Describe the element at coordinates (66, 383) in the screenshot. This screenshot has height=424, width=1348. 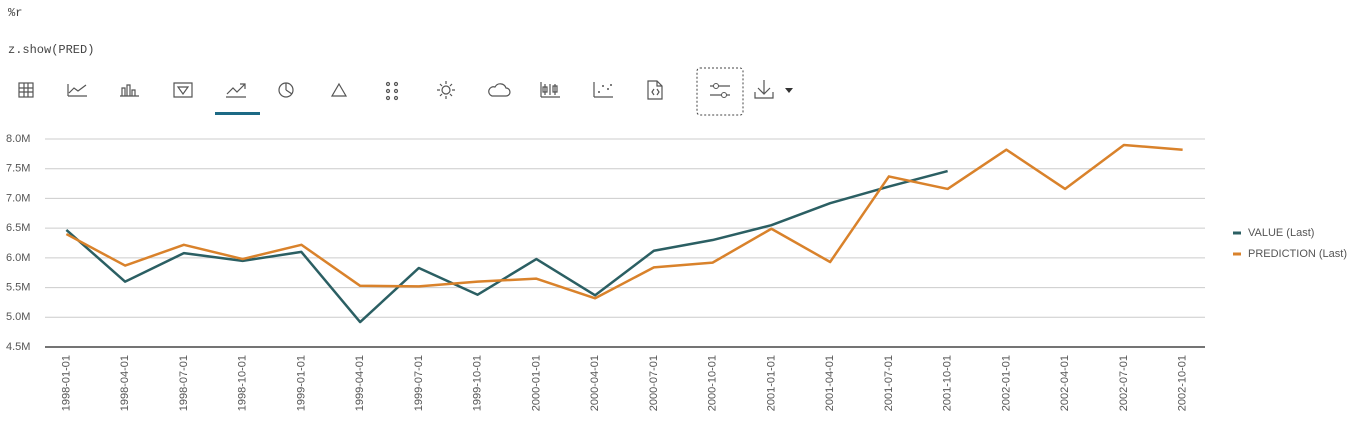
I see `x-tick-label: 1998-01-01` at that location.